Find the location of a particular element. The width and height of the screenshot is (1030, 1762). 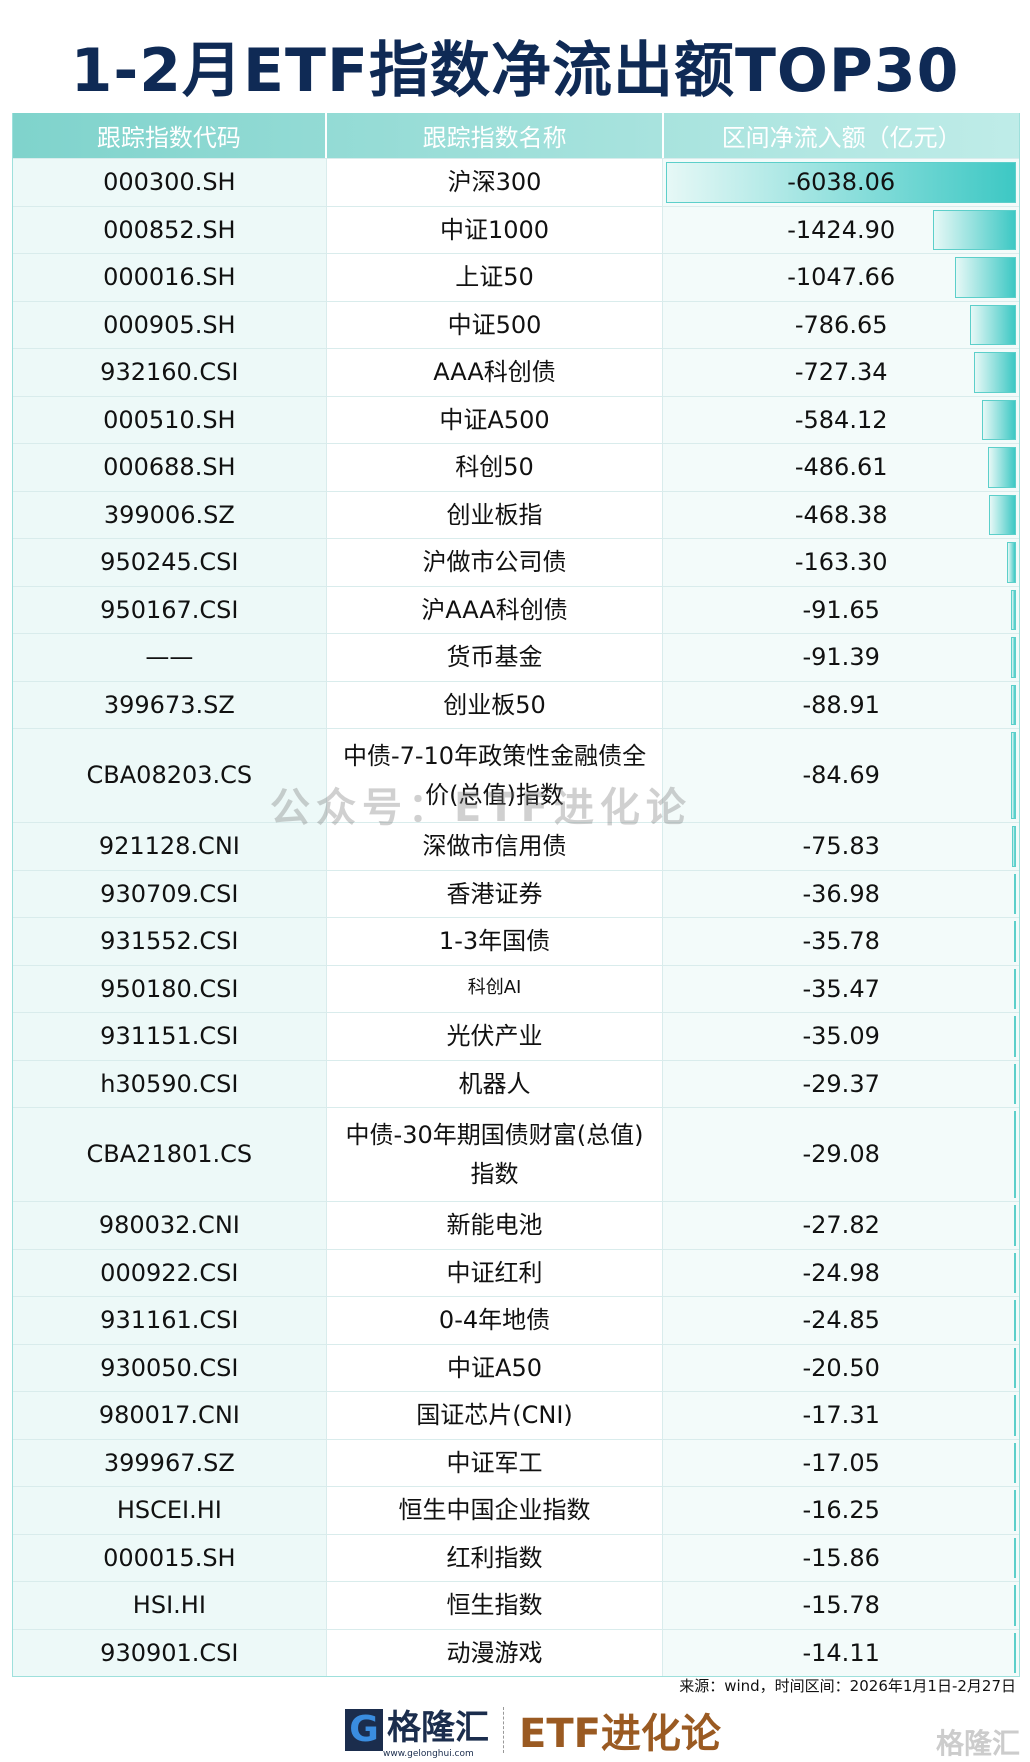

value-cell: -15.86 is located at coordinates (841, 1557).